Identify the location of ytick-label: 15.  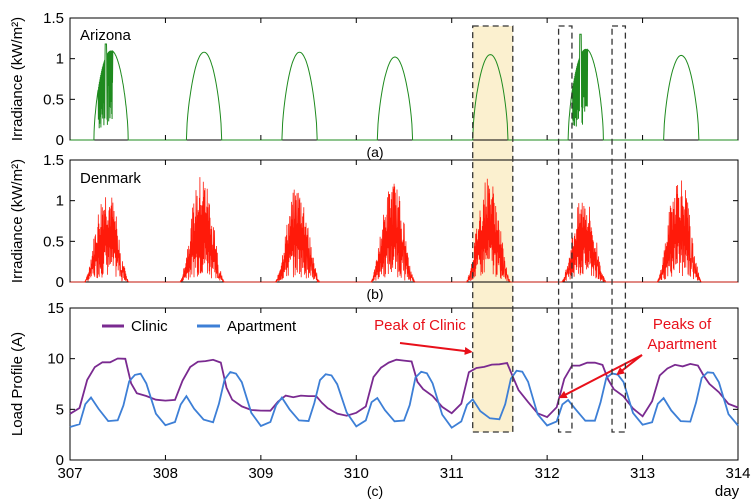
(55, 308).